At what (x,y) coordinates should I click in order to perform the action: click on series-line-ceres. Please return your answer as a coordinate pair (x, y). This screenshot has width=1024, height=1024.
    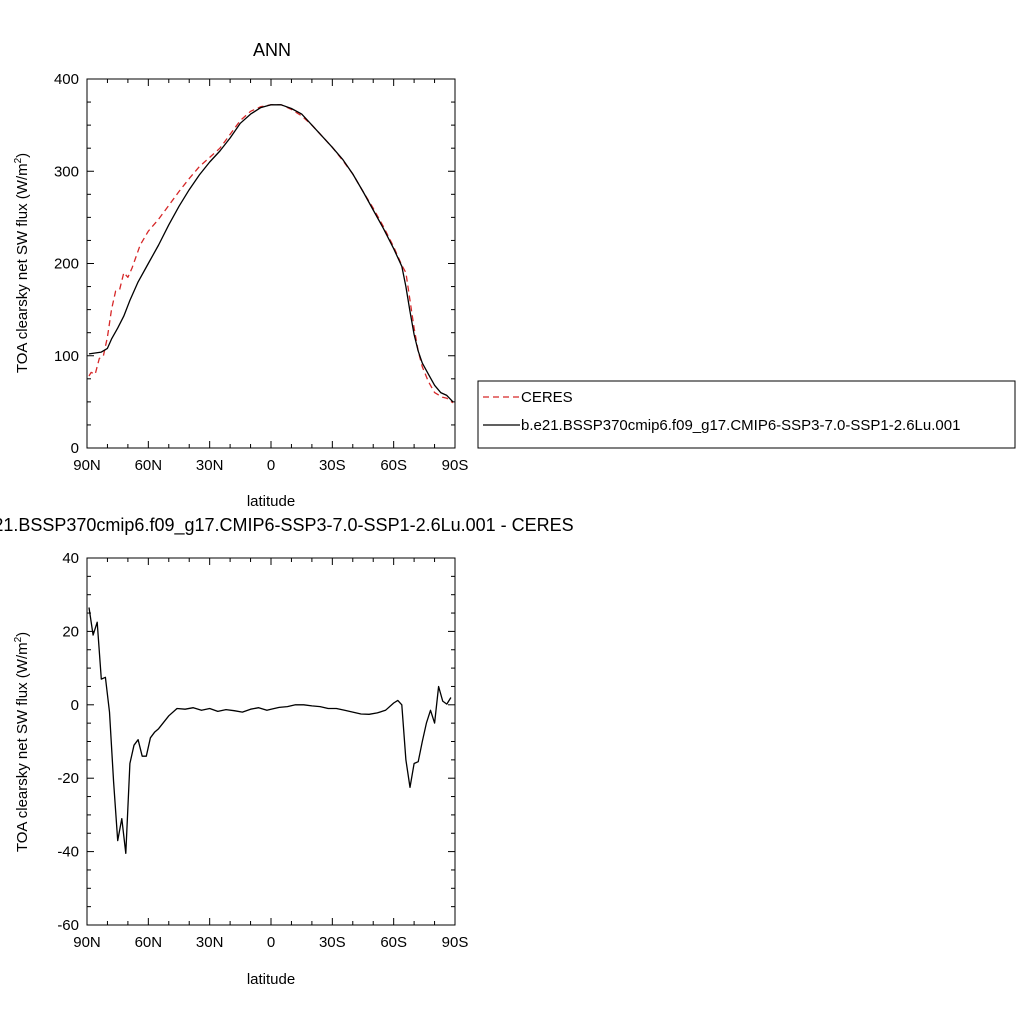
    Looking at the image, I should click on (271, 254).